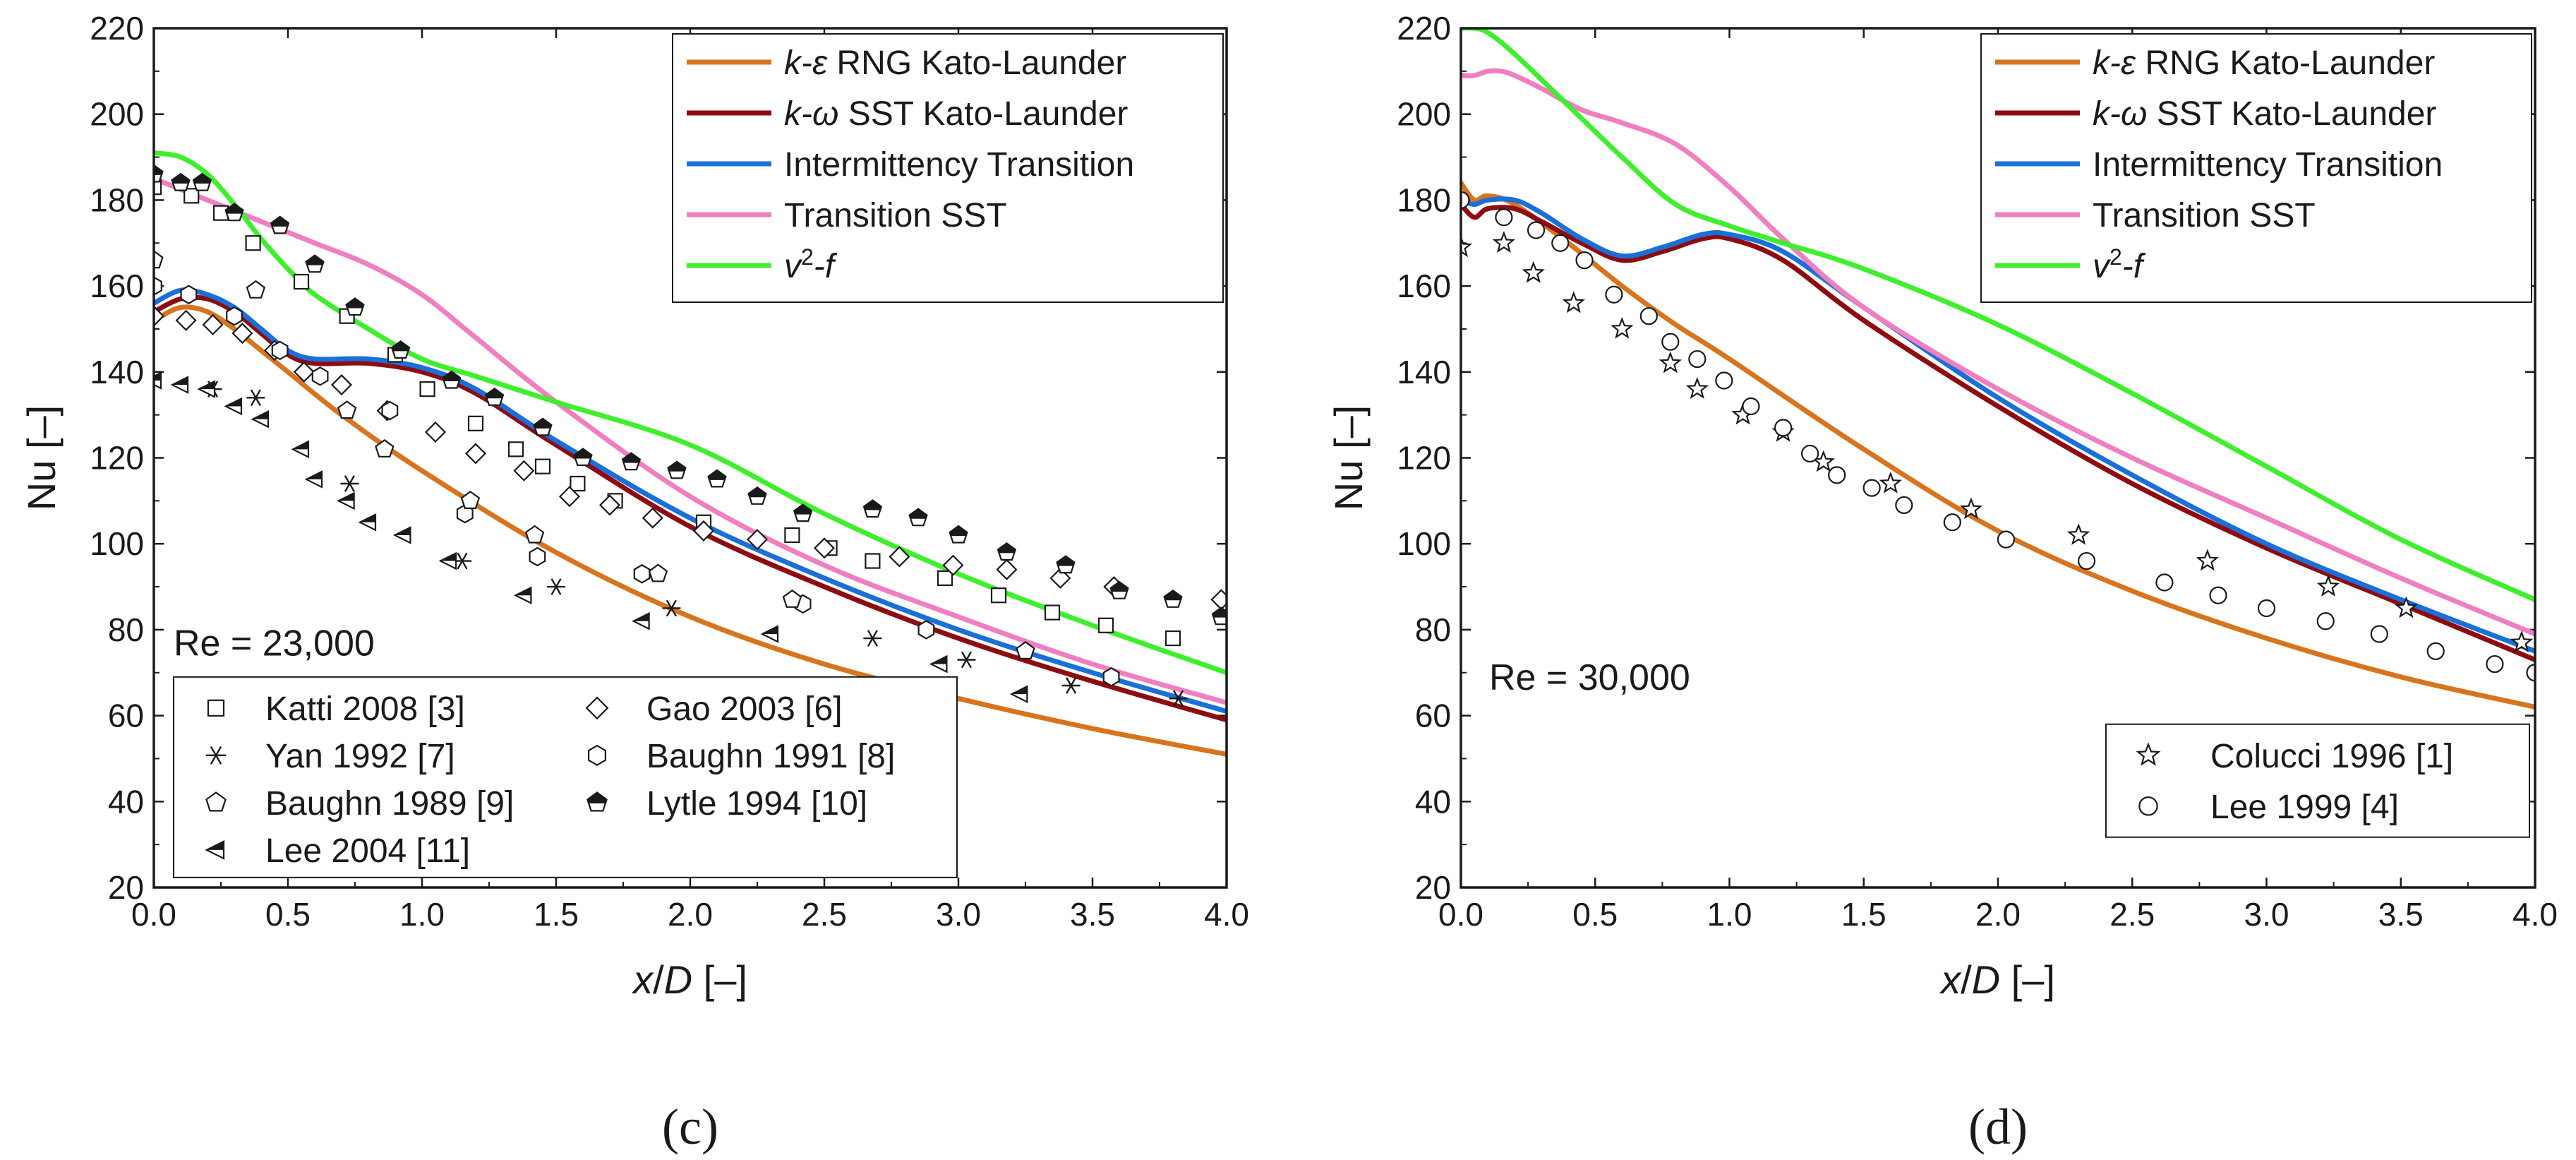  What do you see at coordinates (126, 888) in the screenshot?
I see `y-tick-label: 20` at bounding box center [126, 888].